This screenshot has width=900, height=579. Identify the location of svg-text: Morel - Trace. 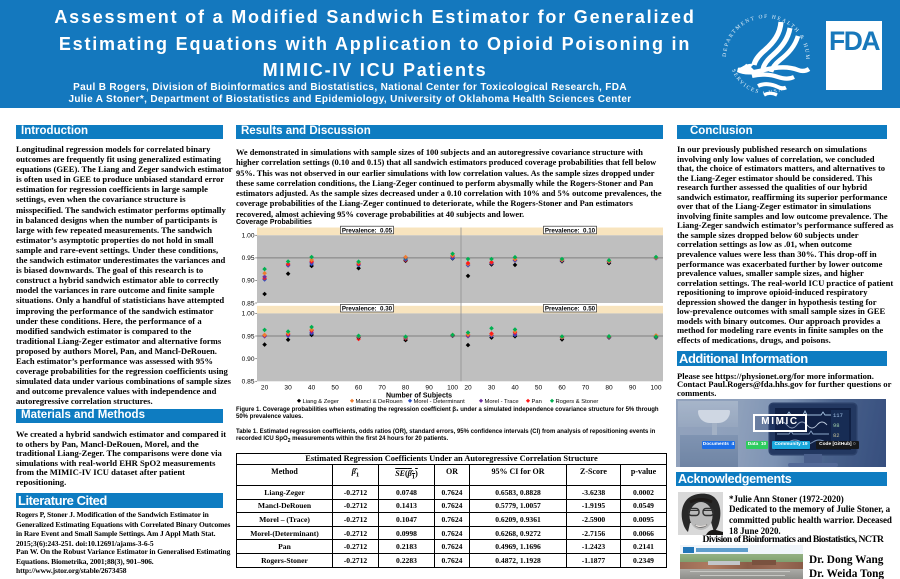
(502, 402).